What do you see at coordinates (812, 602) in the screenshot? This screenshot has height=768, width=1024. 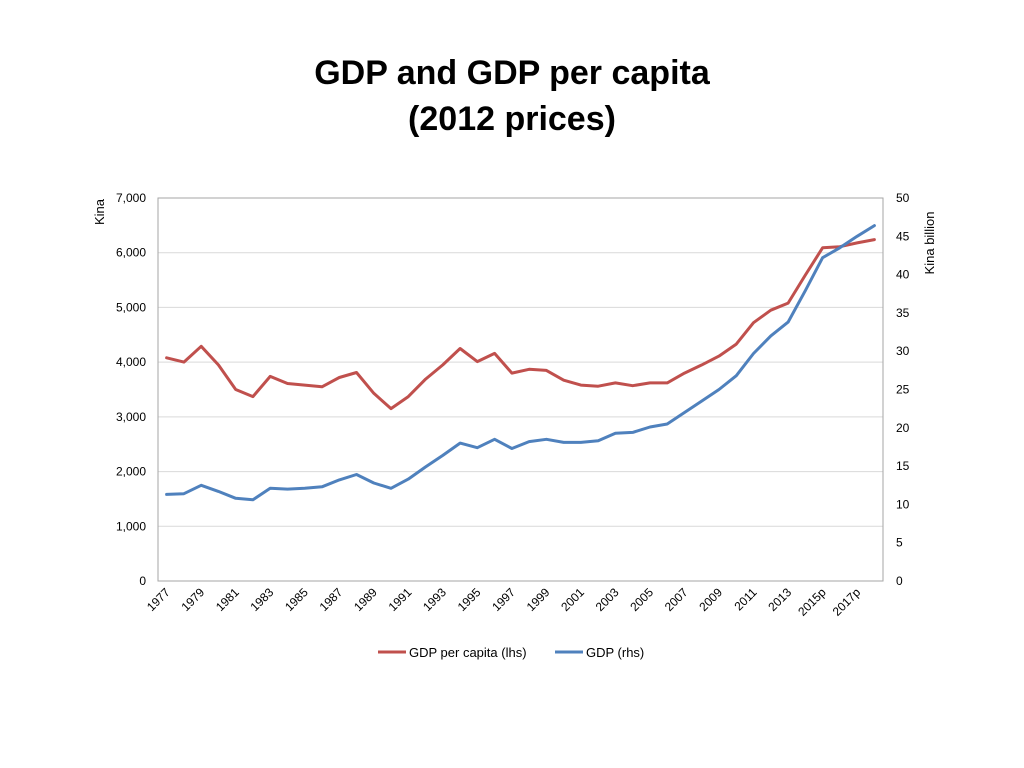 I see `x-tick-label: 2015p` at bounding box center [812, 602].